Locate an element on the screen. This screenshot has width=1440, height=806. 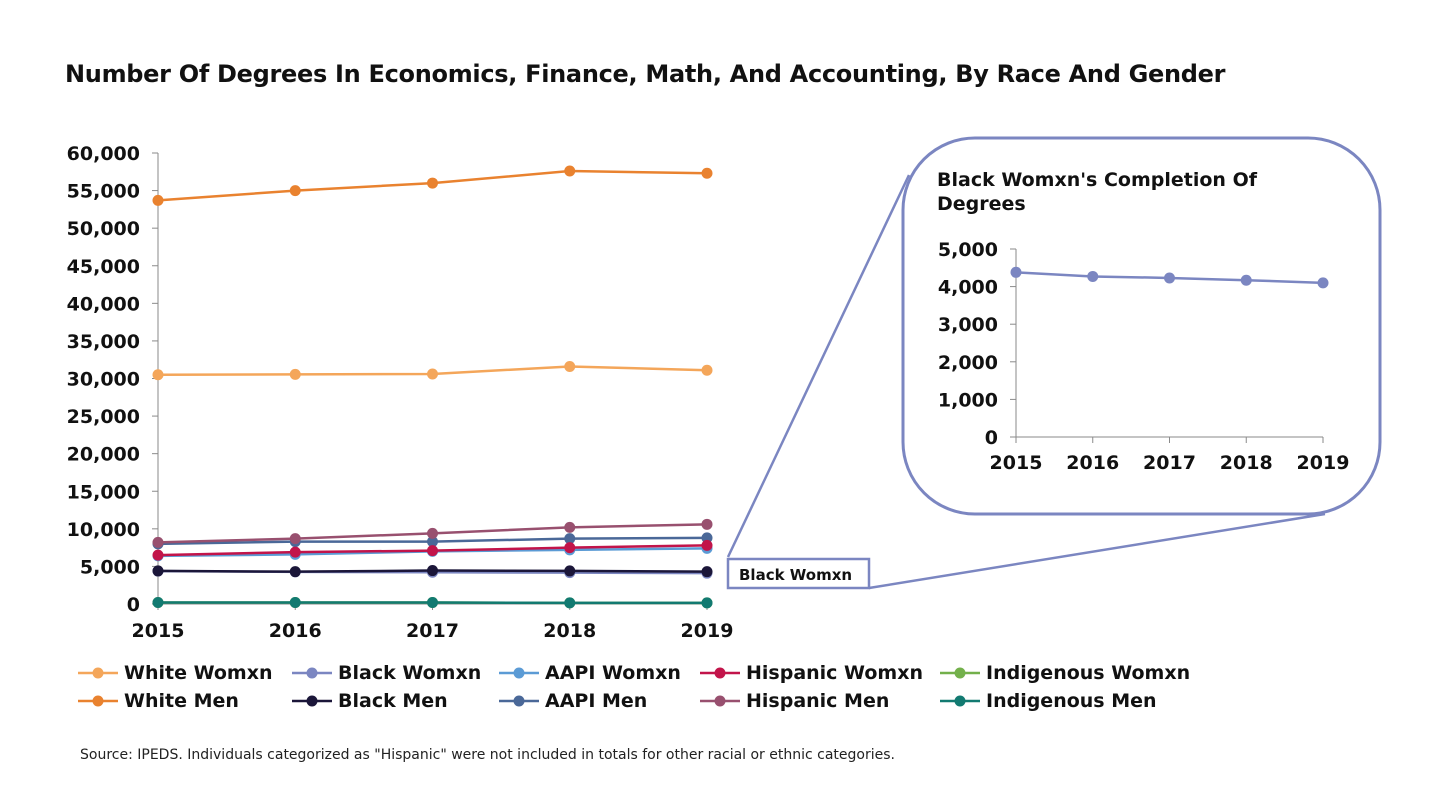
x-tick-label: 2015 is located at coordinates (158, 631).